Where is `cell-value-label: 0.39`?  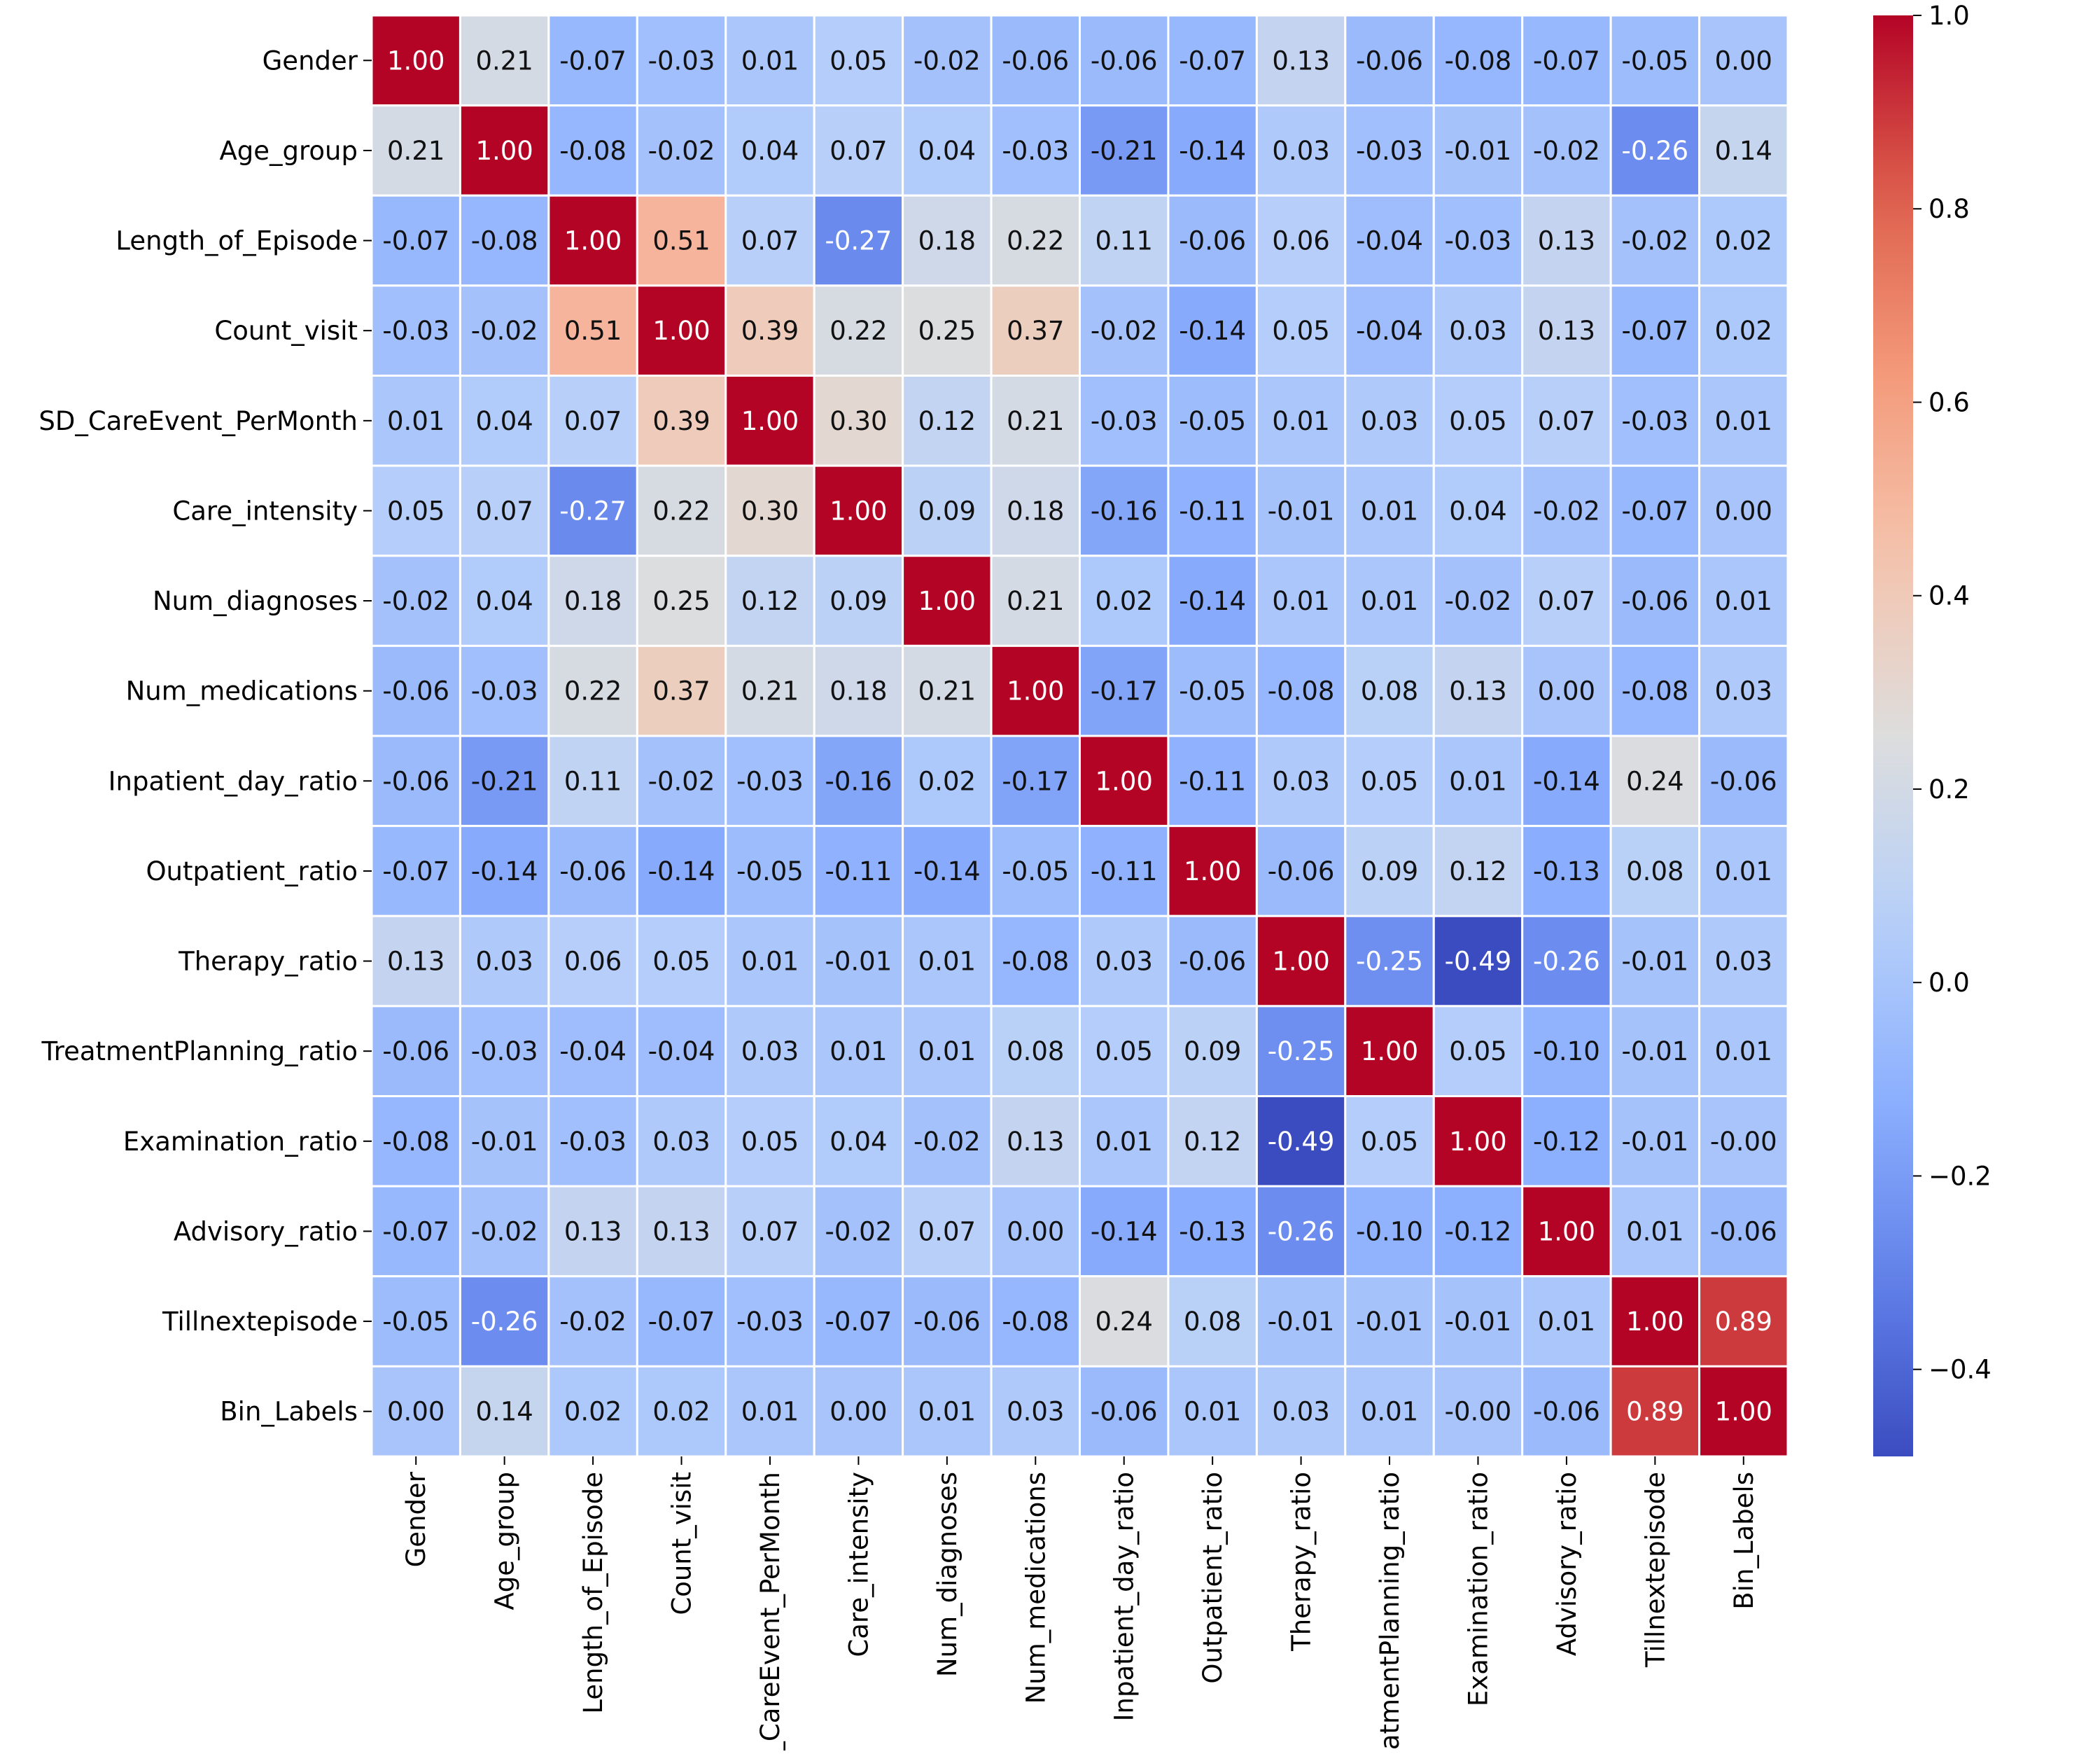 cell-value-label: 0.39 is located at coordinates (681, 421).